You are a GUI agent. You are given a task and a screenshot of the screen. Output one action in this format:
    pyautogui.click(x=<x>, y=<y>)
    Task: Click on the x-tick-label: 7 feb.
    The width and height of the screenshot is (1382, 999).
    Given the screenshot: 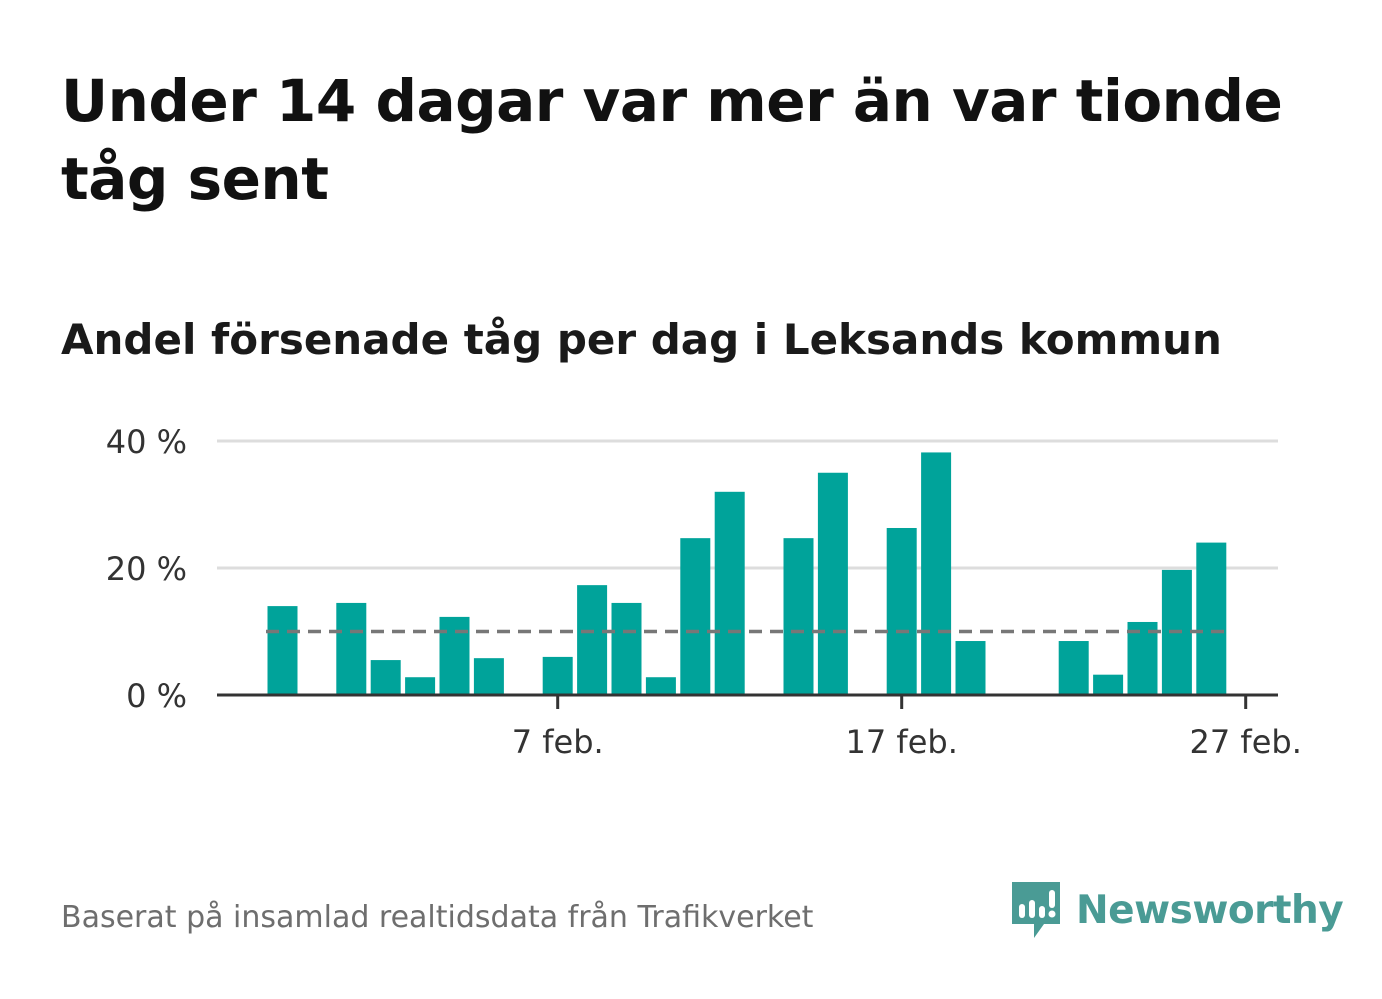 What is the action you would take?
    pyautogui.click(x=558, y=742)
    